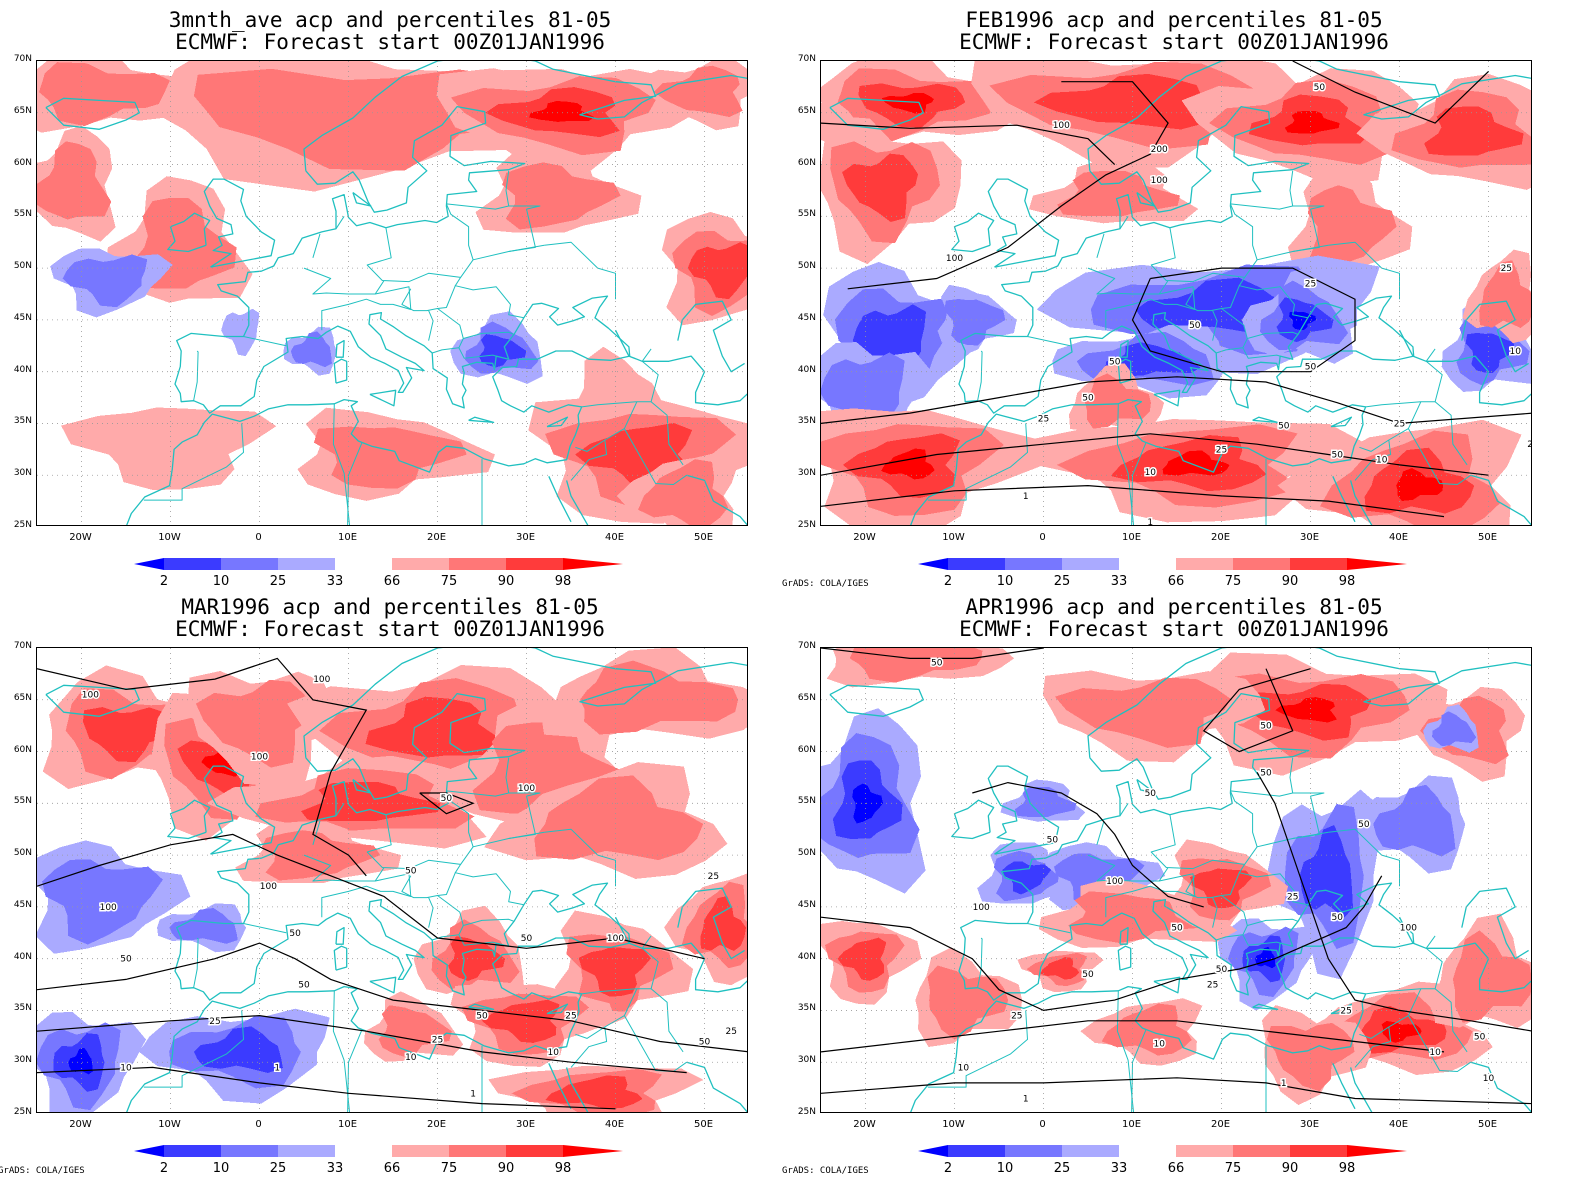 This screenshot has width=1596, height=1196. What do you see at coordinates (80, 1124) in the screenshot?
I see `lon-label: 20W` at bounding box center [80, 1124].